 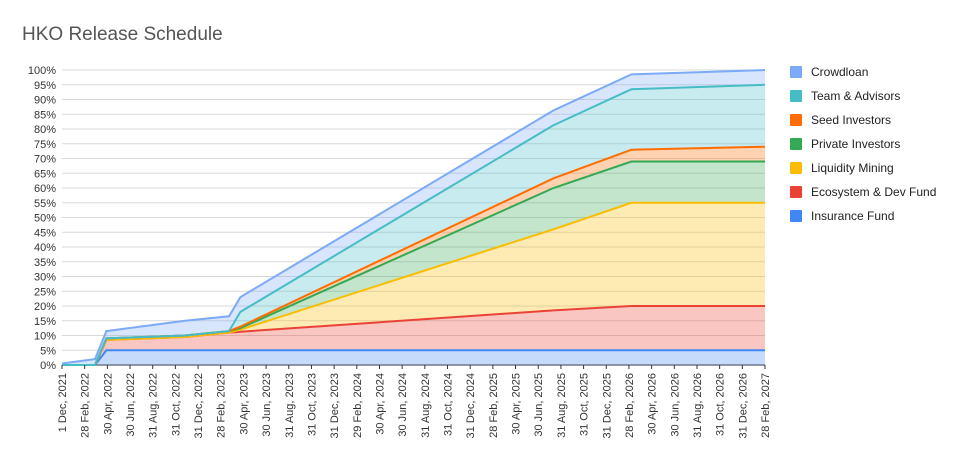 I want to click on x-tick-label: 30 Jun, 2024, so click(x=403, y=405).